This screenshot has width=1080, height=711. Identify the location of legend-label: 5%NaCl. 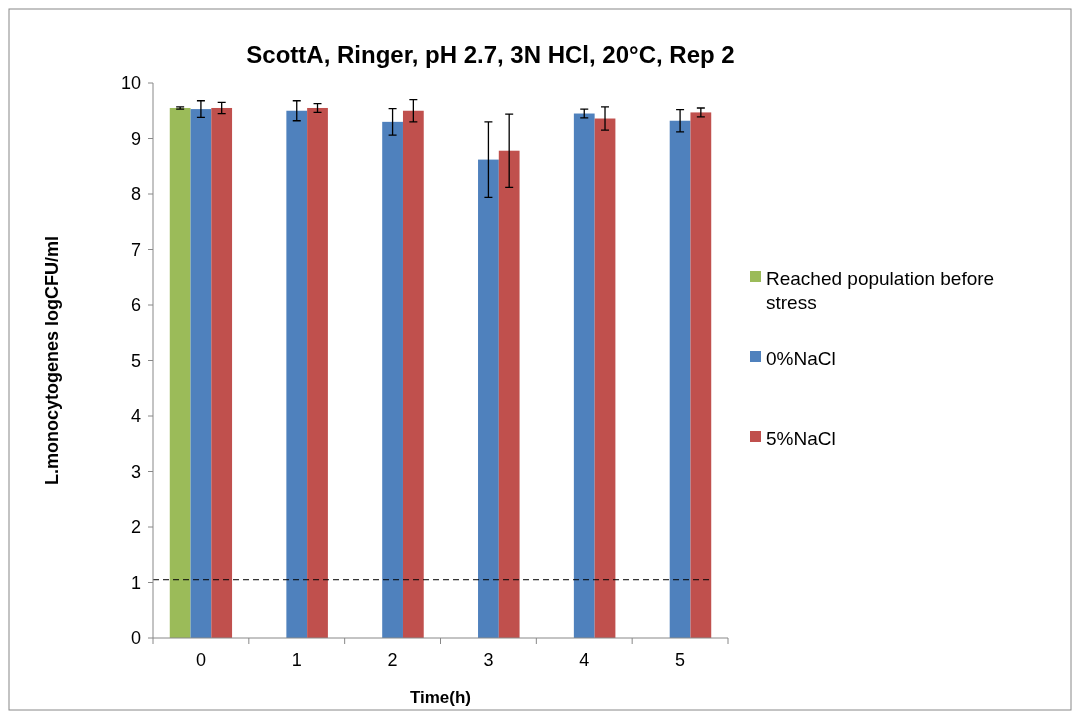
(801, 438).